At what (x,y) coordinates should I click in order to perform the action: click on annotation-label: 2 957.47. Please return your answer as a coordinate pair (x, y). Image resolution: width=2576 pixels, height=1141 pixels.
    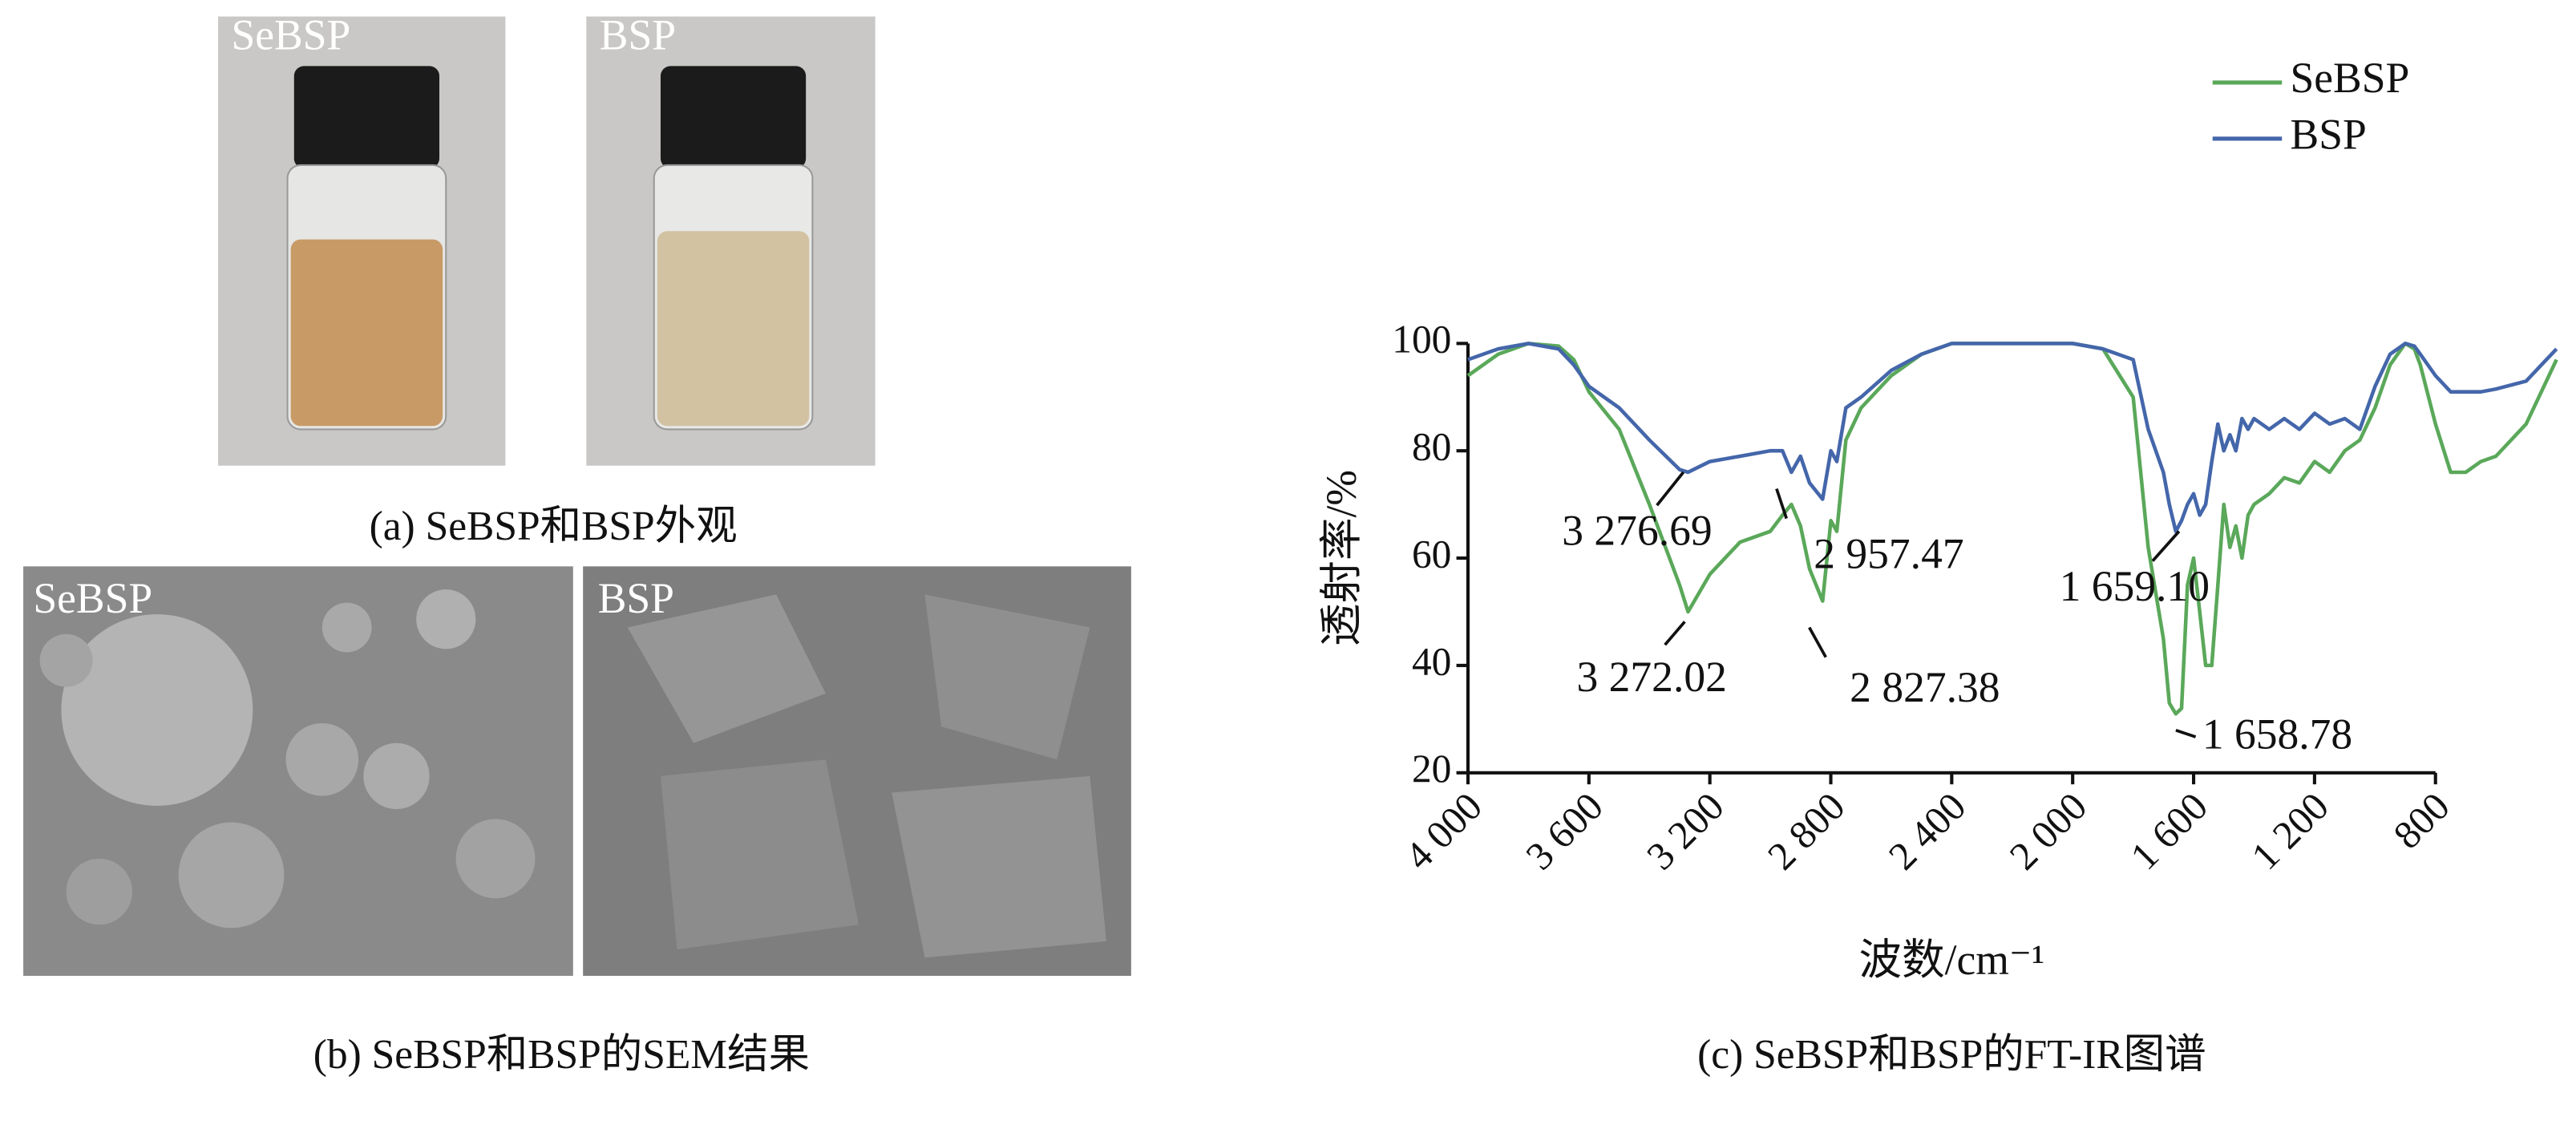
    Looking at the image, I should click on (1888, 553).